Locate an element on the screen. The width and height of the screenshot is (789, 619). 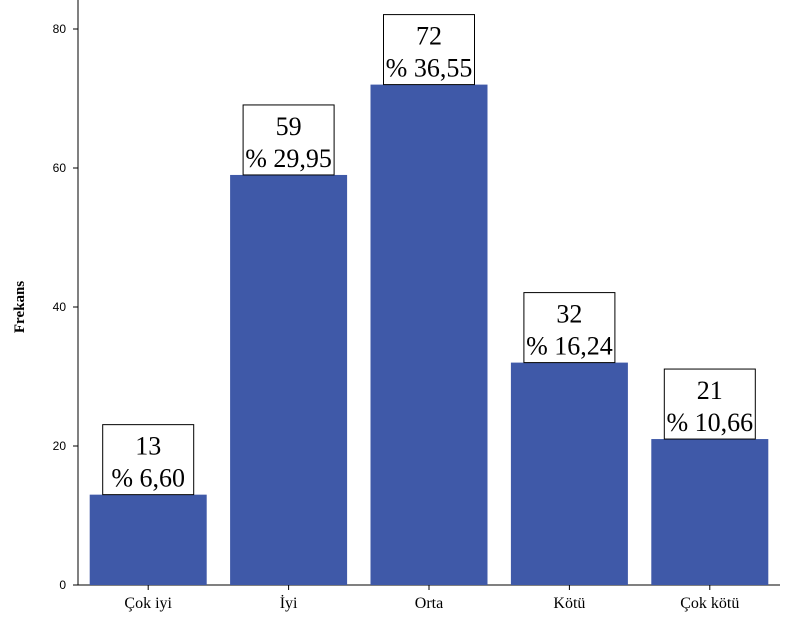
y-tick-label: 40 is located at coordinates (60, 307).